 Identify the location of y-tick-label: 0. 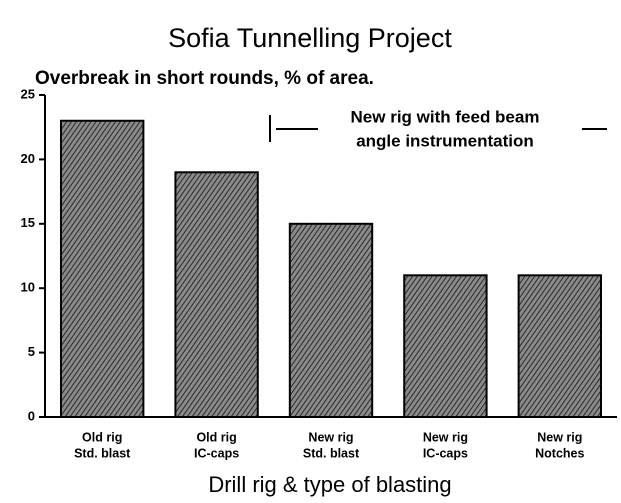
(31, 415).